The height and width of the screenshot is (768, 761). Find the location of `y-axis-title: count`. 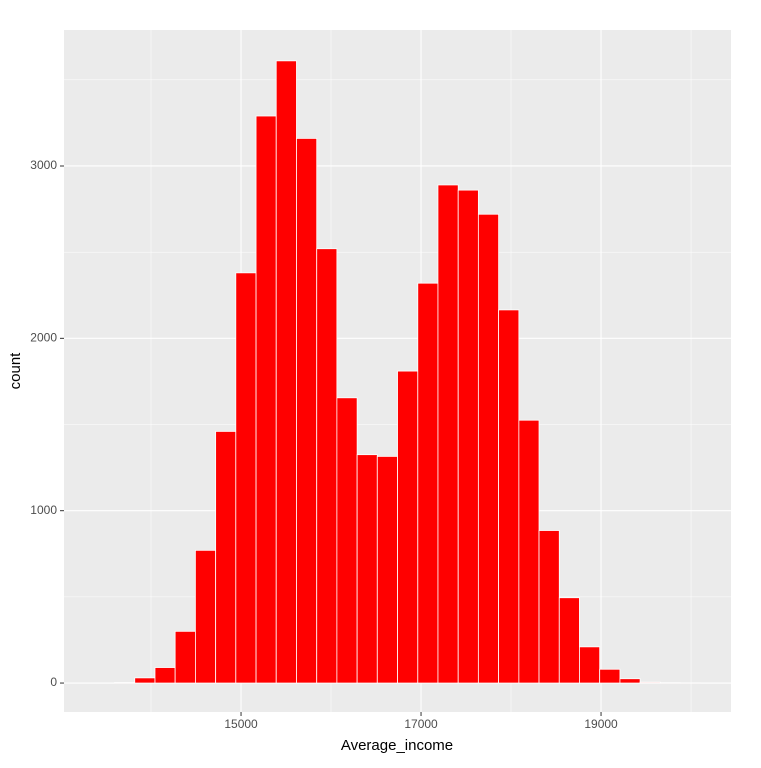

y-axis-title: count is located at coordinates (15, 371).